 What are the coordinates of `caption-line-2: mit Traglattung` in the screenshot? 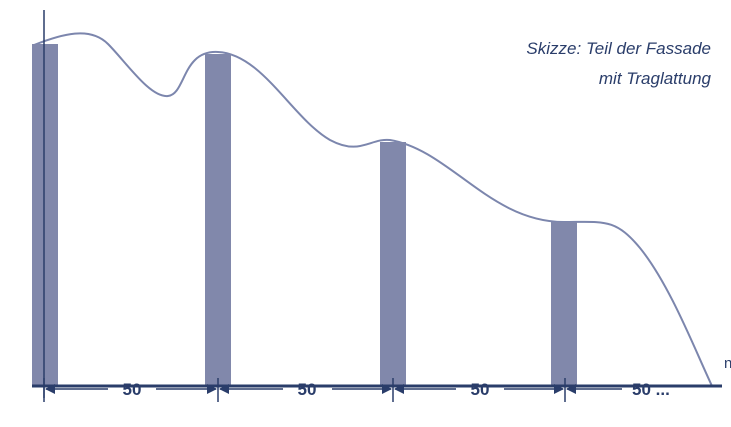 It's located at (654, 78).